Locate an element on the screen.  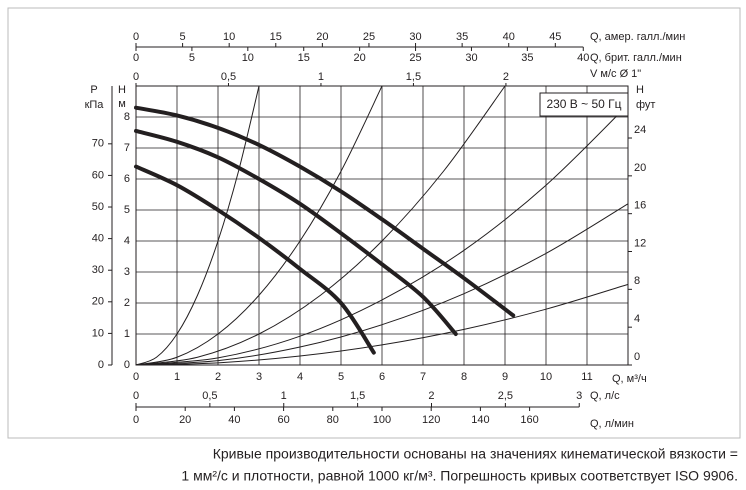
y-tick-label: 10 is located at coordinates (98, 333).